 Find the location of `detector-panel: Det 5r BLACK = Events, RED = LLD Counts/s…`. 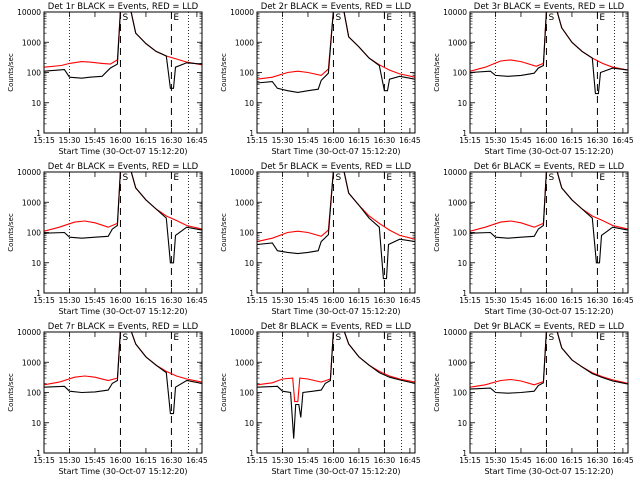

detector-panel: Det 5r BLACK = Events, RED = LLD Counts/s… is located at coordinates (320, 239).